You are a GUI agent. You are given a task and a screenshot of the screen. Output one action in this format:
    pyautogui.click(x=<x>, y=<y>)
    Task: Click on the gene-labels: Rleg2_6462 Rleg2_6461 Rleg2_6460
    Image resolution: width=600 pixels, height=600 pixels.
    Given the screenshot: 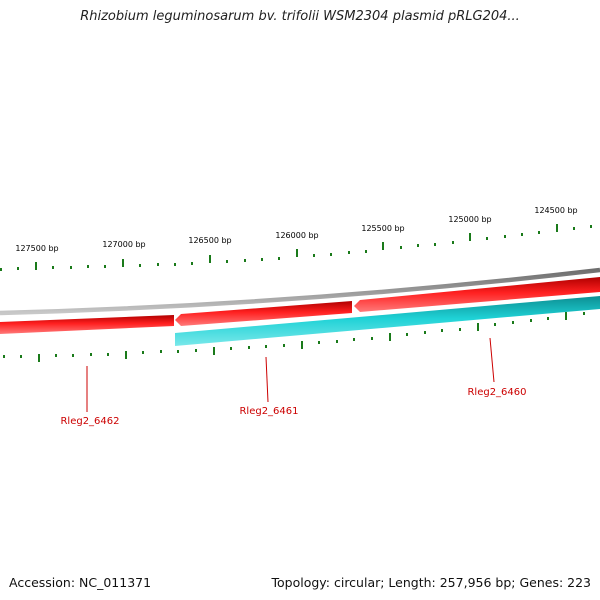 What is the action you would take?
    pyautogui.click(x=293, y=407)
    